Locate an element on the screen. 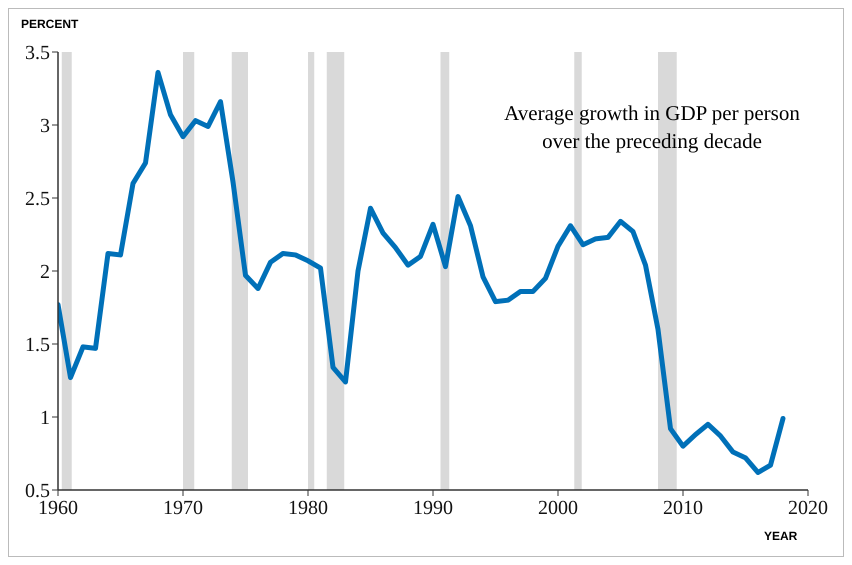  y-tick-label: 3 is located at coordinates (45, 126).